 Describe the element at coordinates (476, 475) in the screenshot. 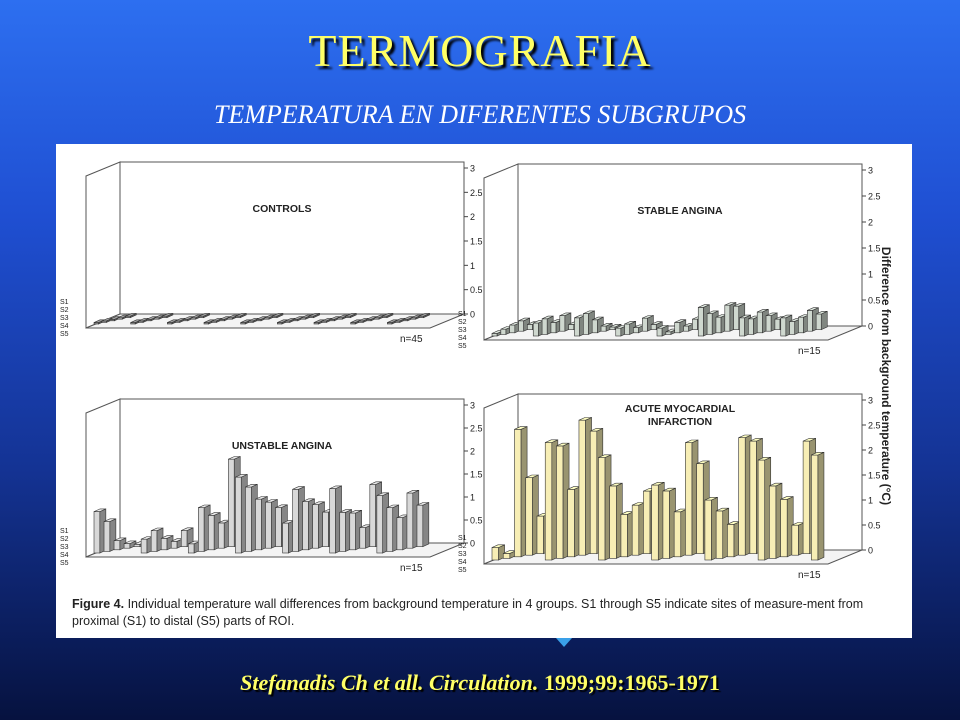

I see `unstable-angina-y-tick-label: 1.5` at that location.